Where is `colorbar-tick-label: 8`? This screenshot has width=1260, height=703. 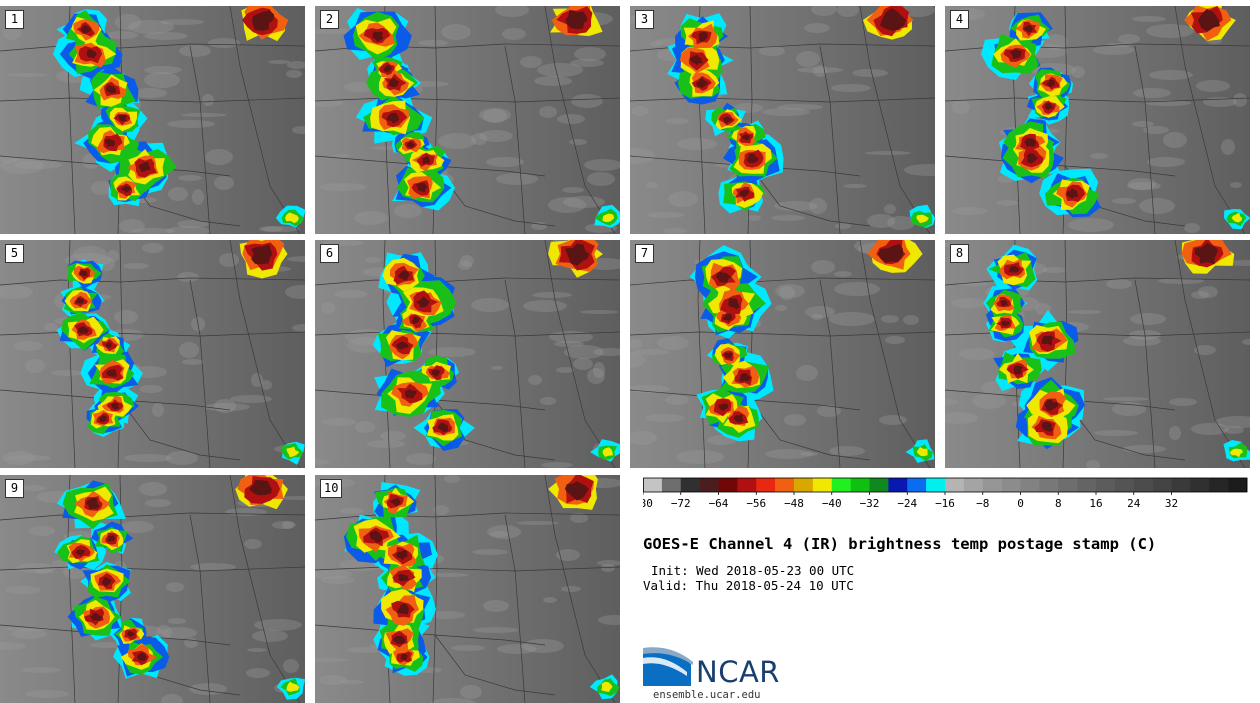
colorbar-tick-label: 8 is located at coordinates (1058, 503).